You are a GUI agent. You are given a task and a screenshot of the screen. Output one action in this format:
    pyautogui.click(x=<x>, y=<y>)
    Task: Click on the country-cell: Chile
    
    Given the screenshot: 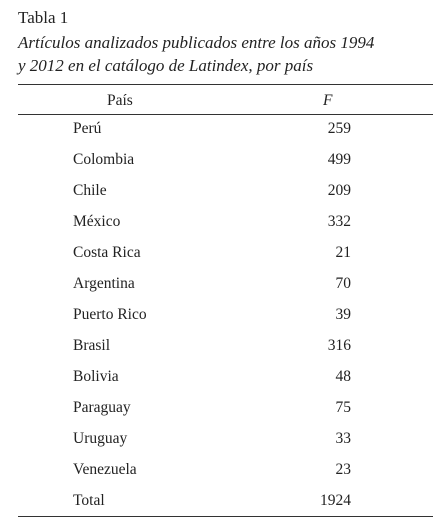 What is the action you would take?
    pyautogui.click(x=90, y=190)
    